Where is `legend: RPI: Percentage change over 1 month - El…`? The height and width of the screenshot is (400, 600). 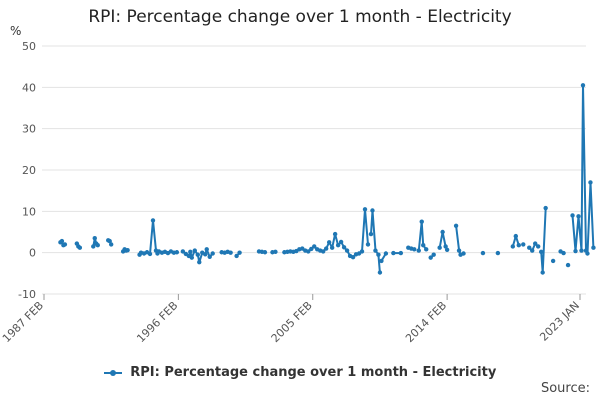 legend: RPI: Percentage change over 1 month - El… is located at coordinates (300, 372).